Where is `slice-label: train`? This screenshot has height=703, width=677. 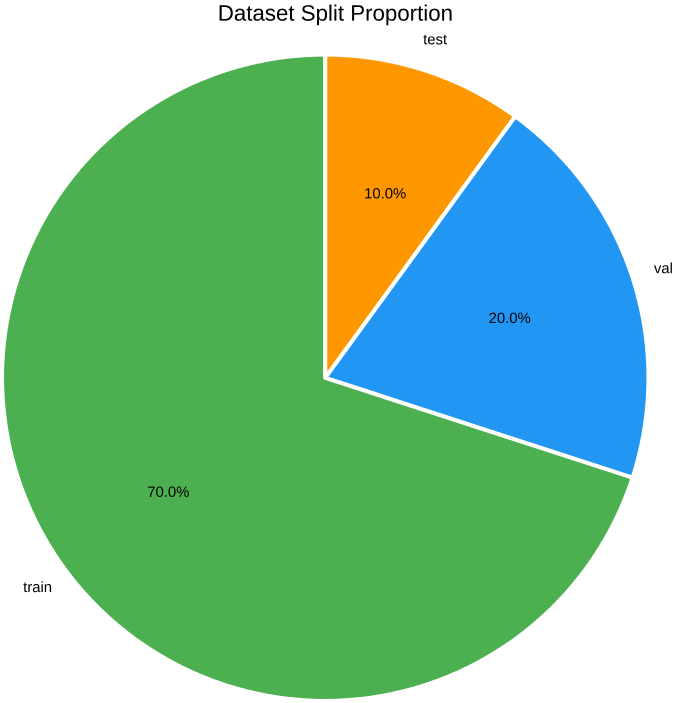
slice-label: train is located at coordinates (37, 586).